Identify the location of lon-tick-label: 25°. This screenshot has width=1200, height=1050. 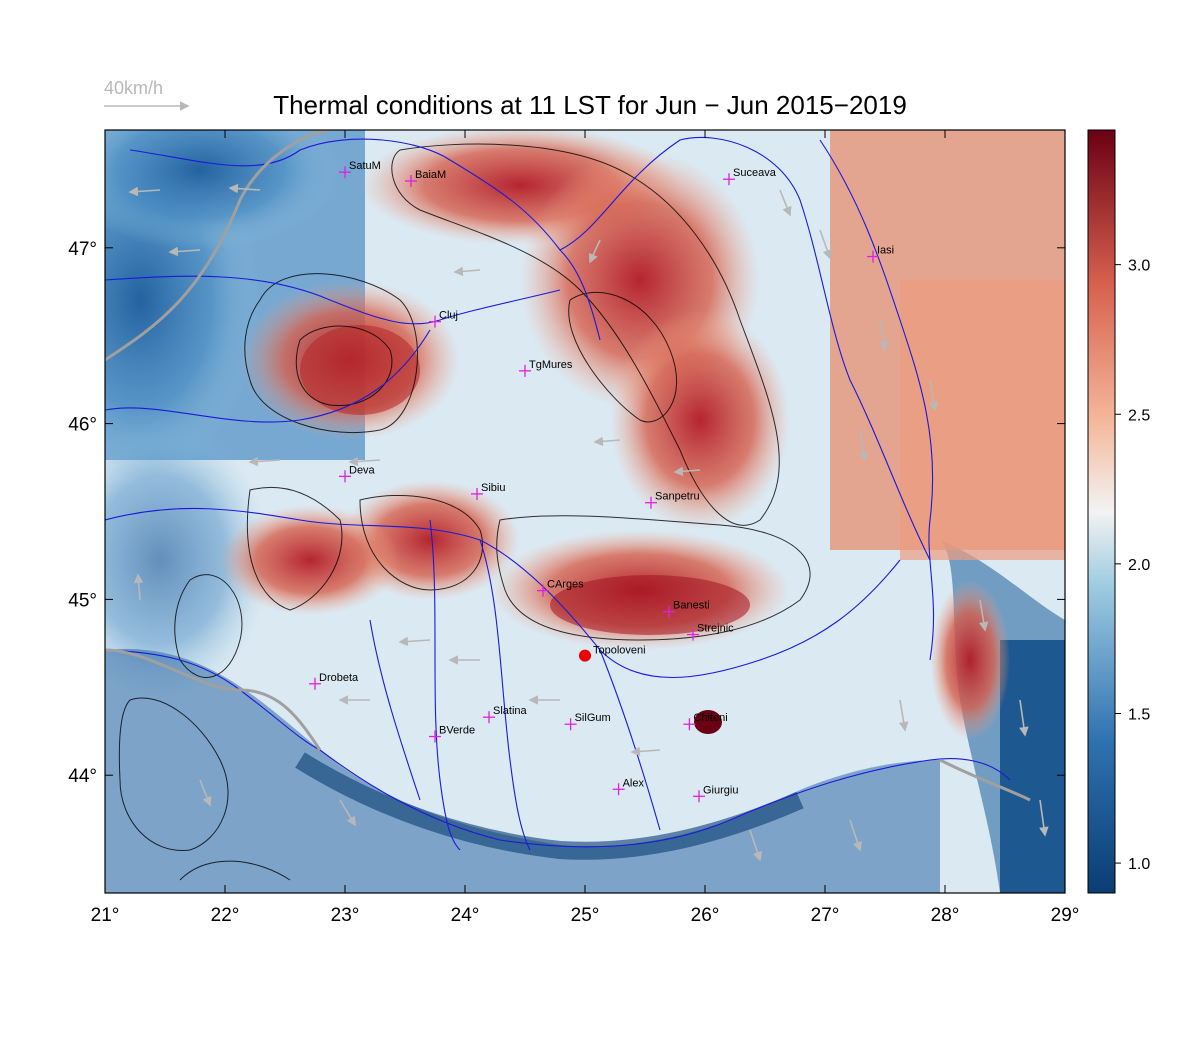
(585, 915).